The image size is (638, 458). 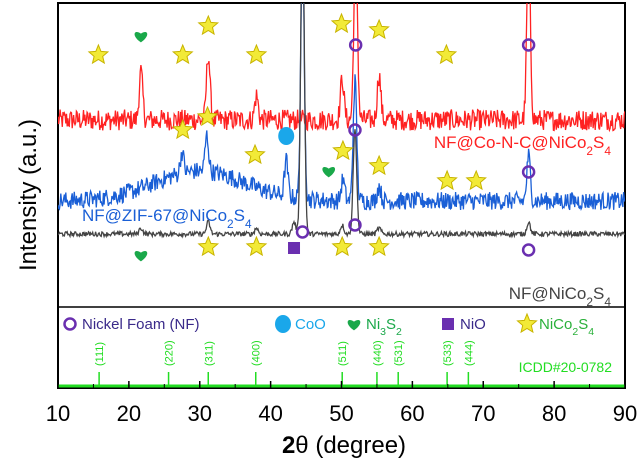 What do you see at coordinates (129, 413) in the screenshot?
I see `x-tick-label-1: 20` at bounding box center [129, 413].